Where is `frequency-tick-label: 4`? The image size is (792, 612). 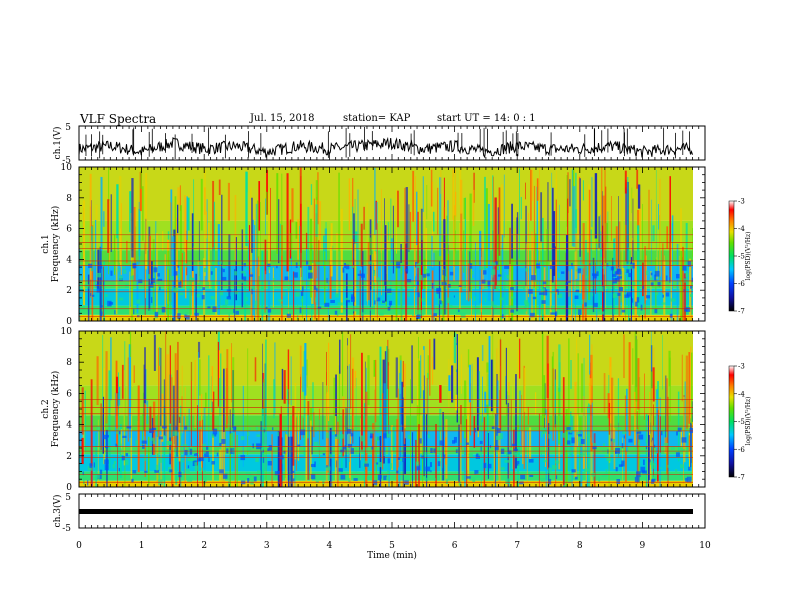
frequency-tick-label: 4 is located at coordinates (69, 260).